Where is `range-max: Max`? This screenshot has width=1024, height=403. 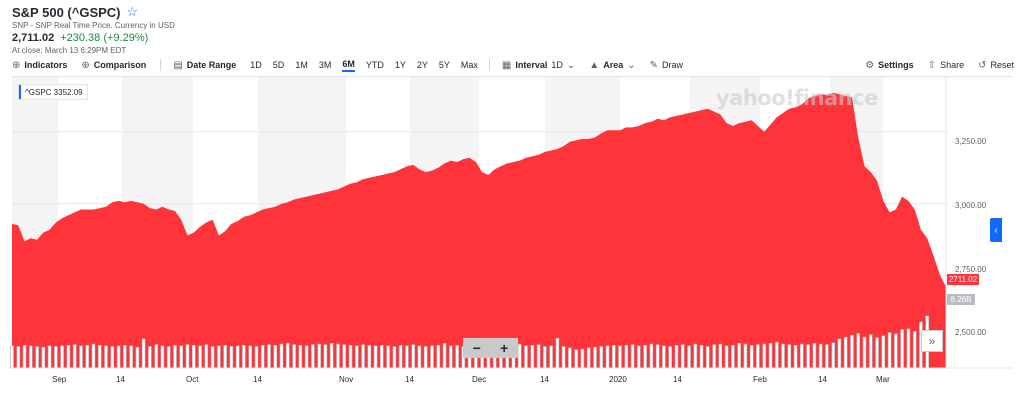 range-max: Max is located at coordinates (469, 65).